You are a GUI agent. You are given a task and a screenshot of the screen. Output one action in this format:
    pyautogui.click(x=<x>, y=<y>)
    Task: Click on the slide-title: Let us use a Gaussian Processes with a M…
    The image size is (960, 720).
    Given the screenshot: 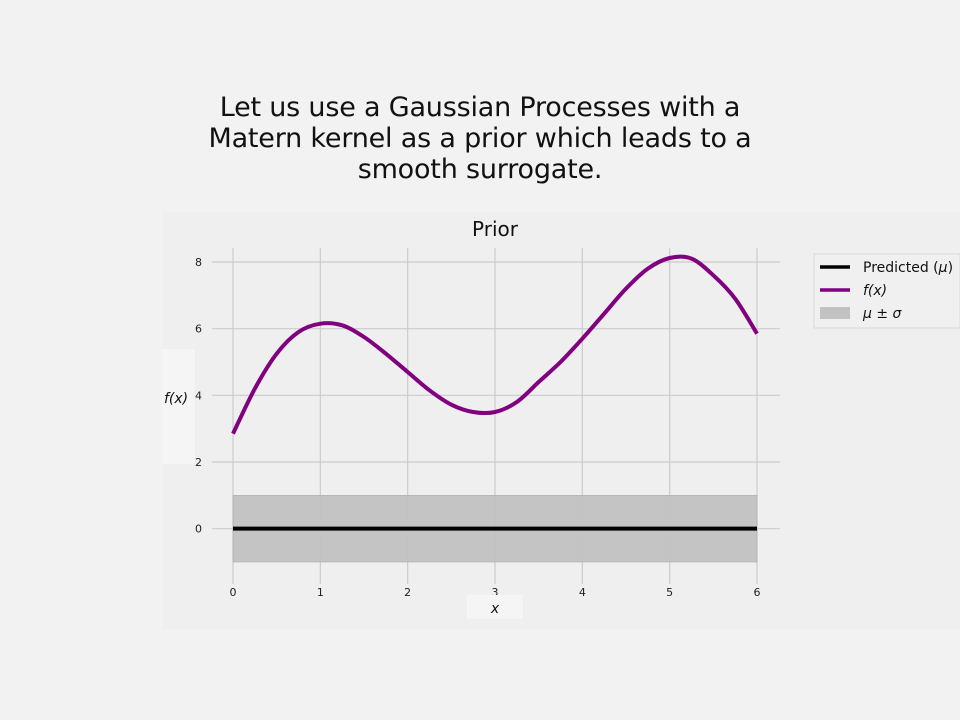 What is the action you would take?
    pyautogui.click(x=480, y=138)
    